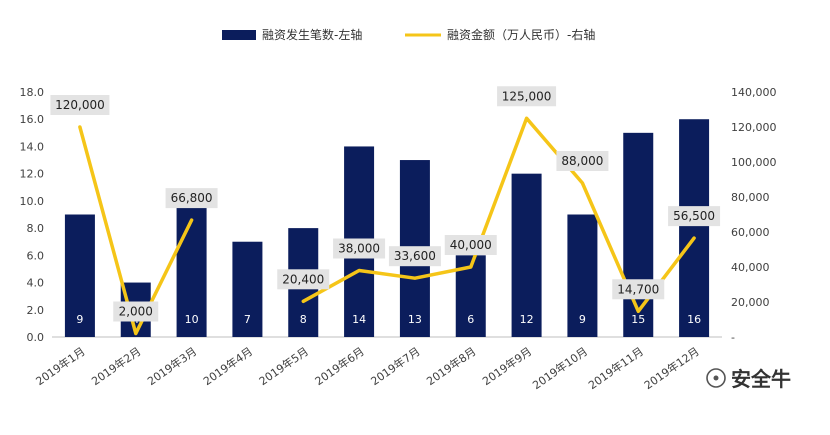  Describe the element at coordinates (32, 174) in the screenshot. I see `y-left-tick-label: 12.0` at that location.